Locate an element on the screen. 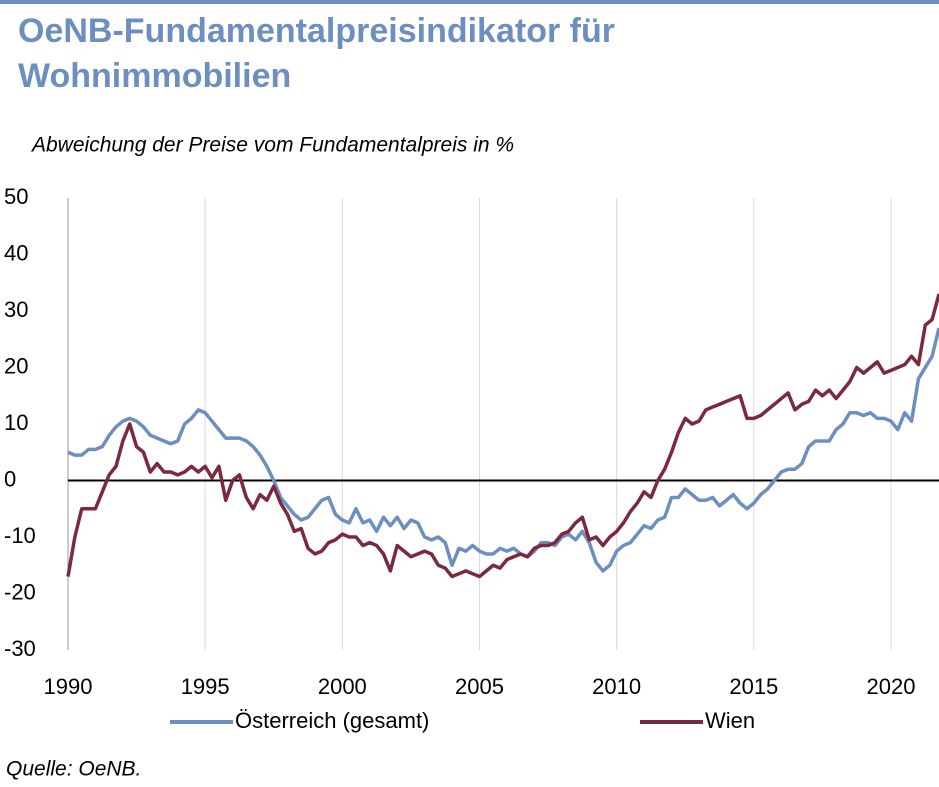 The image size is (939, 787). y-tick-label: 30 is located at coordinates (16, 309).